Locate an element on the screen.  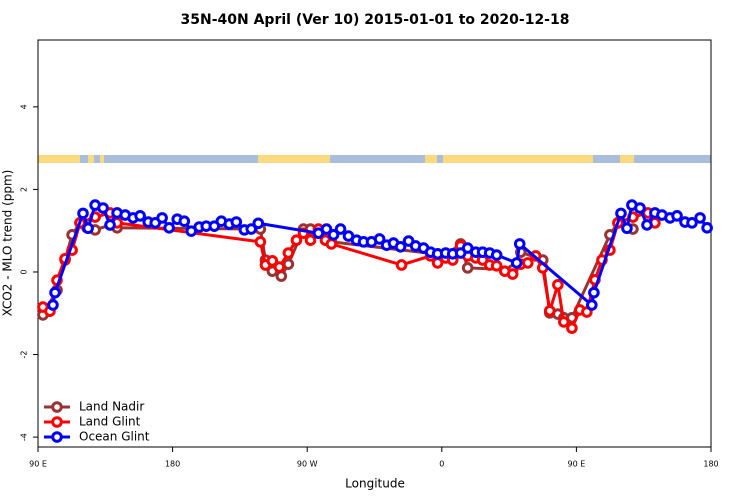
y-axis-label: XCO2 - MLO trend (ppm) is located at coordinates (8, 243).